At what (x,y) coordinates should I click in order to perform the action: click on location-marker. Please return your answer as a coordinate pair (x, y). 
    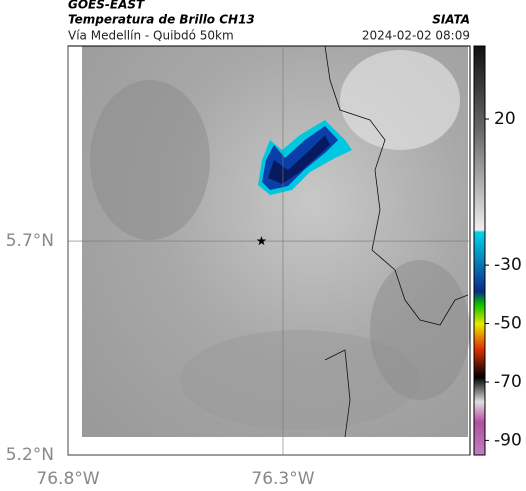
    Looking at the image, I should click on (261, 241).